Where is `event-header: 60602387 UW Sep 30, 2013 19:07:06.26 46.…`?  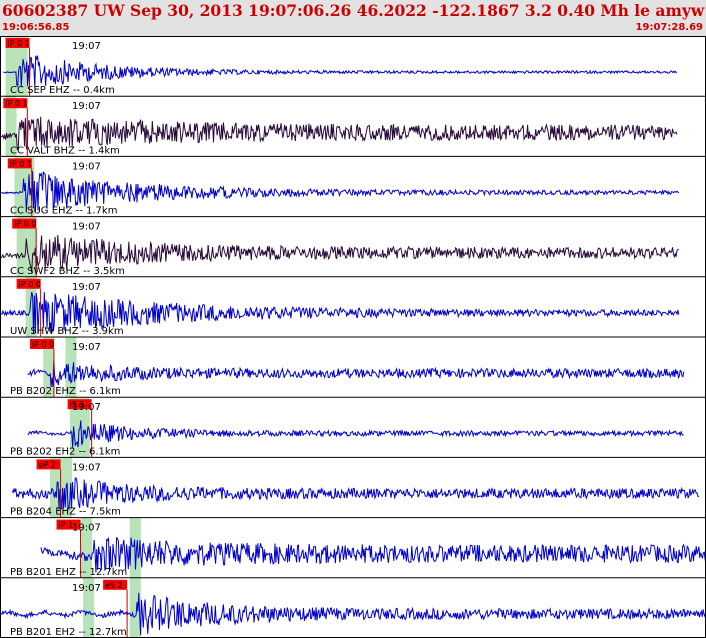
event-header: 60602387 UW Sep 30, 2013 19:07:06.26 46.… is located at coordinates (353, 18).